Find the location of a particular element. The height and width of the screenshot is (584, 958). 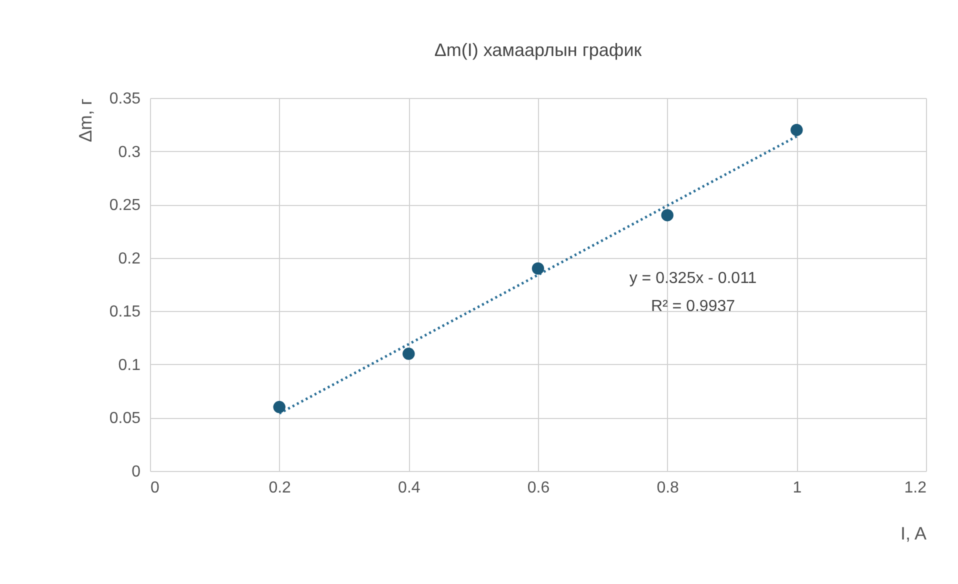

x-tick-label: 0.2 is located at coordinates (280, 488).